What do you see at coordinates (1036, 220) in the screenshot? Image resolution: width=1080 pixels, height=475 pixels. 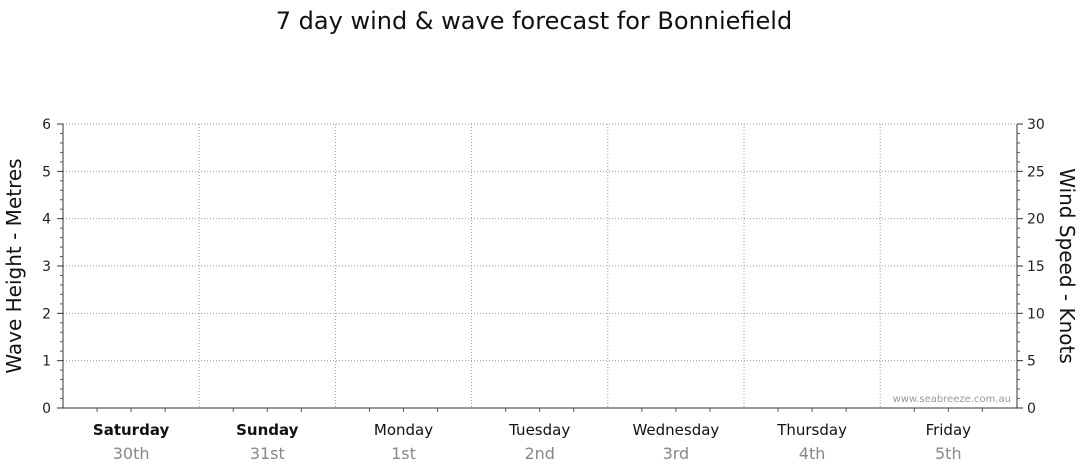 I see `y-right-tick-label: 20` at bounding box center [1036, 220].